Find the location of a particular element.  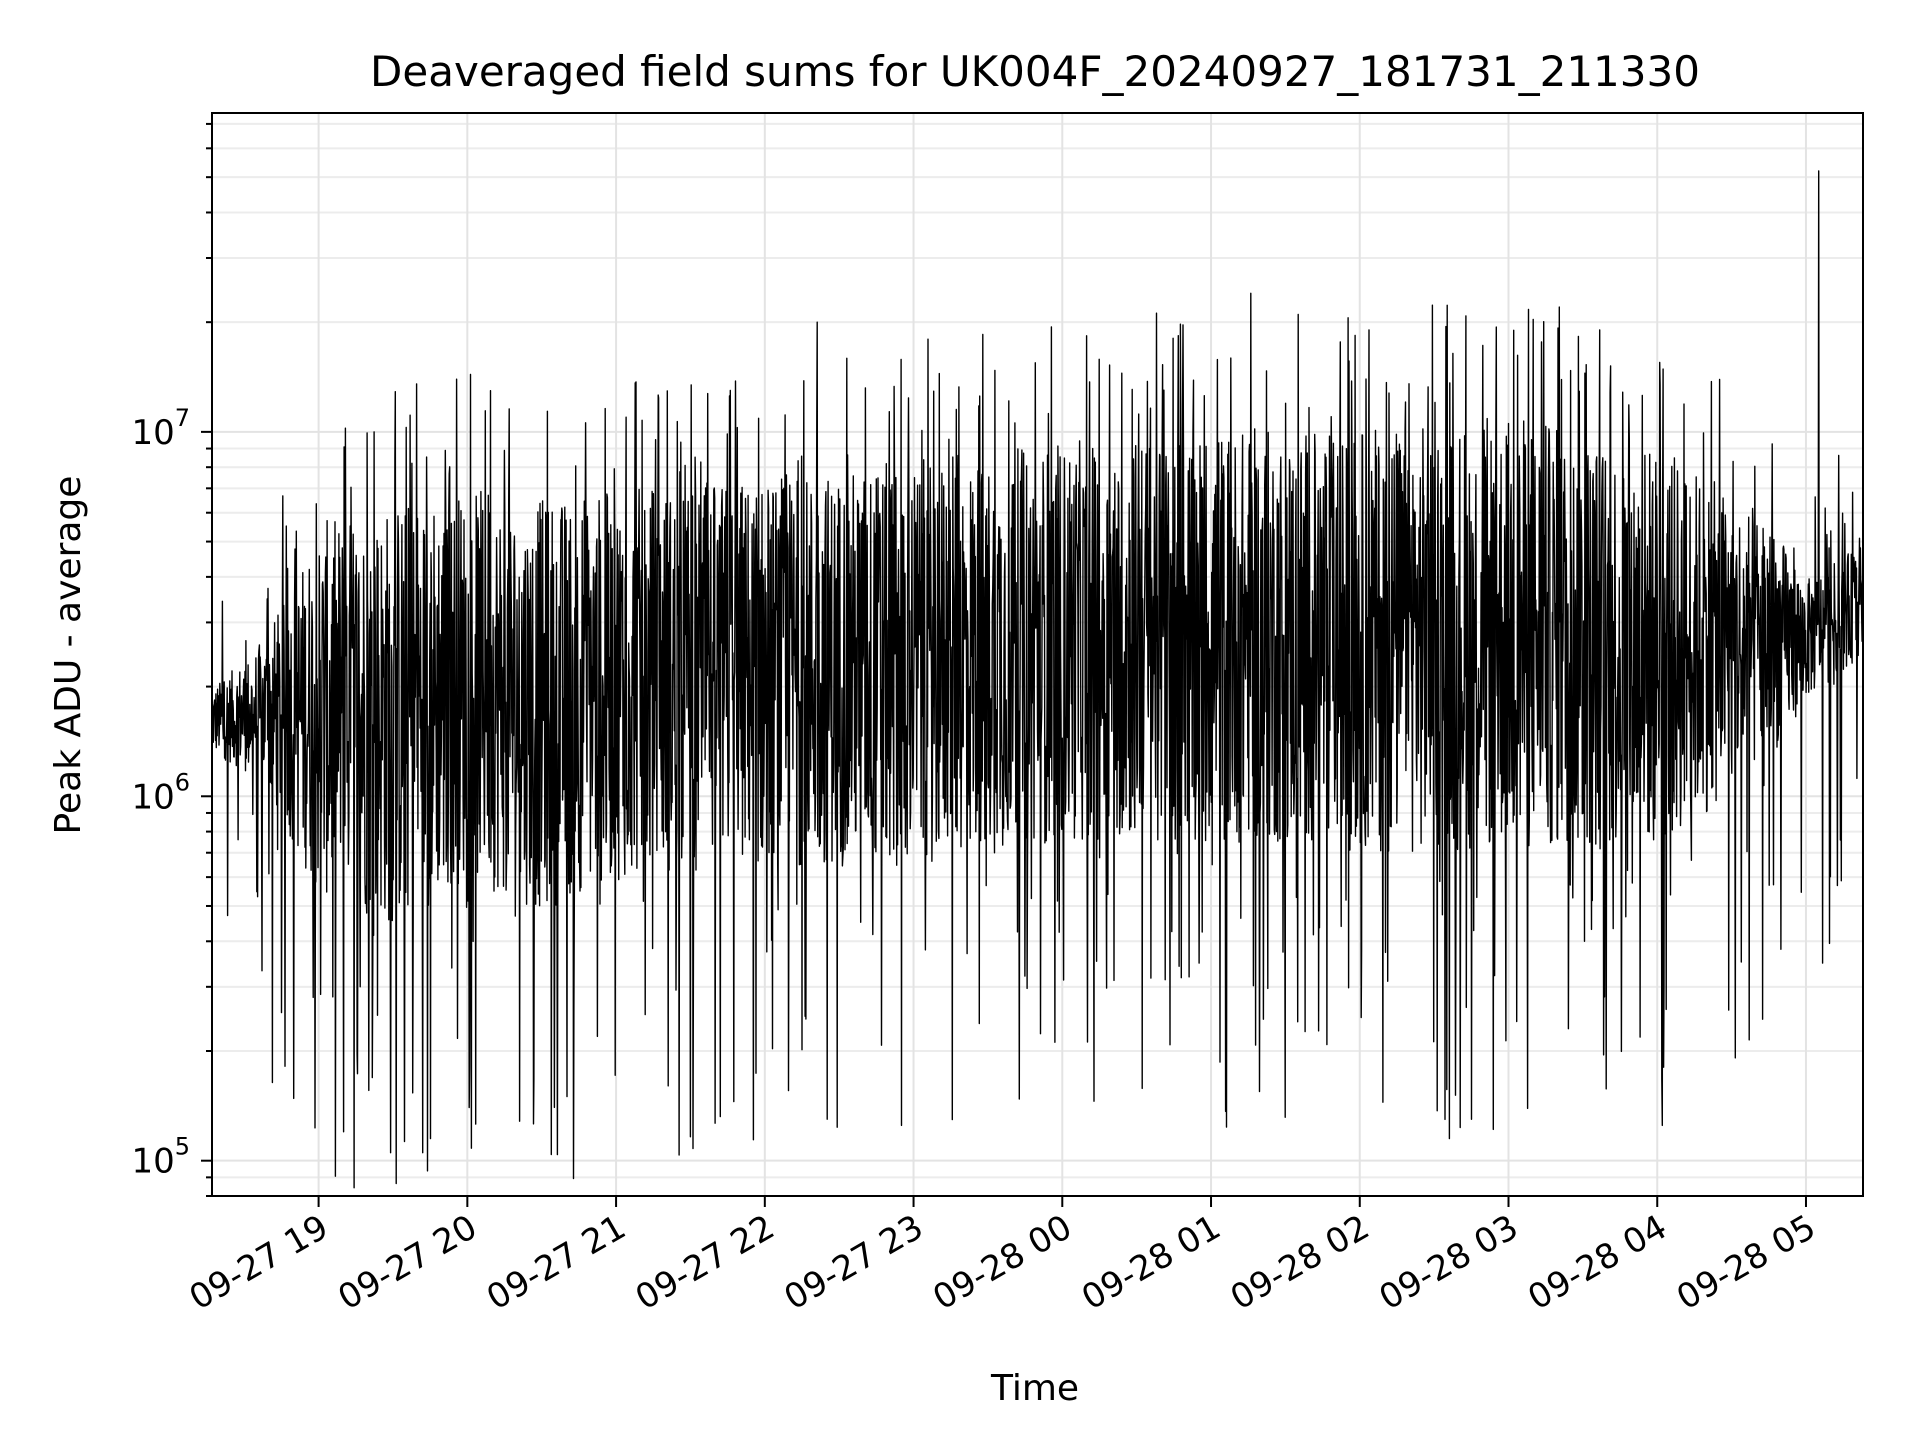

y-tick-exponent: 7 is located at coordinates (182, 418).